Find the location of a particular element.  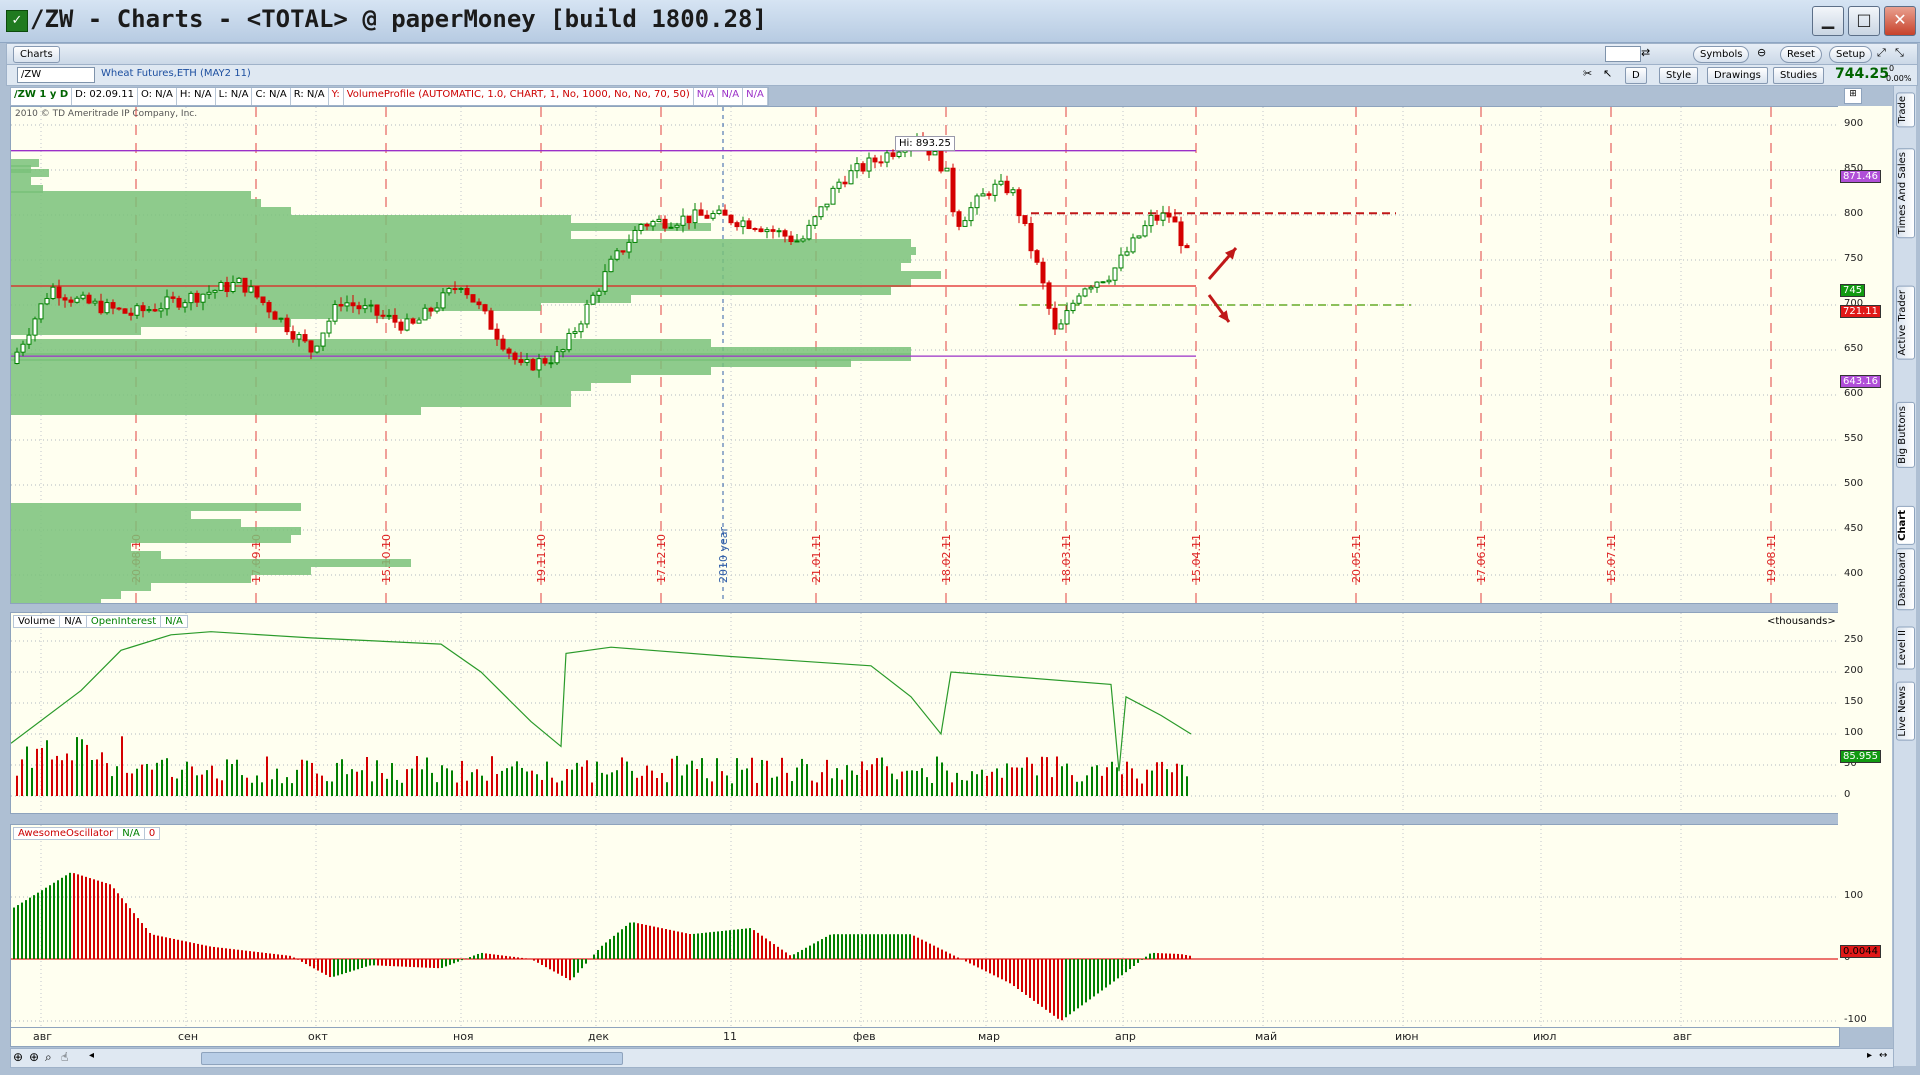

style-button: Style is located at coordinates (1679, 75).